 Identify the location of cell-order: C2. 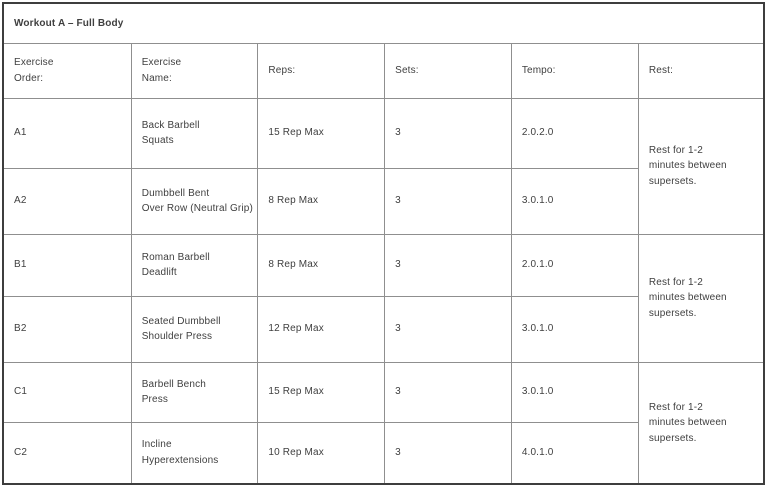
(67, 453).